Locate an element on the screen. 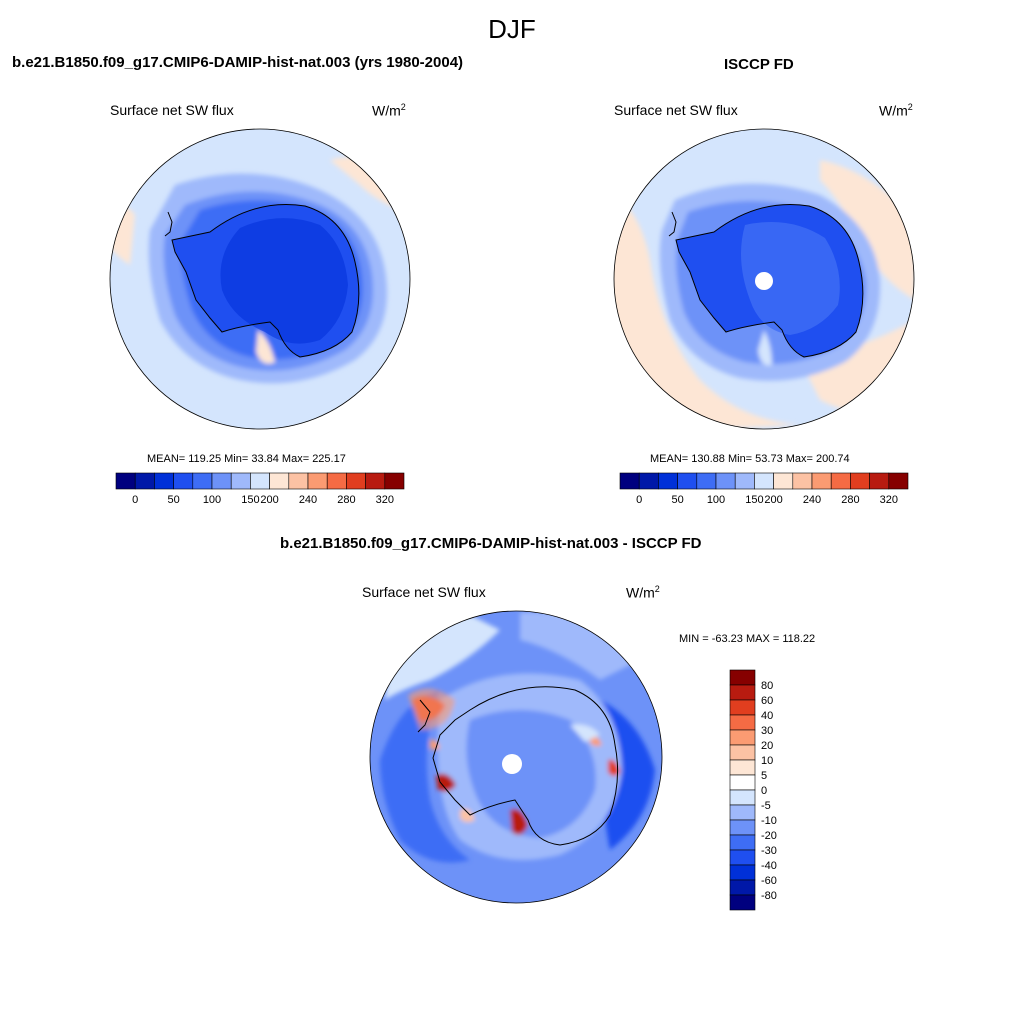 The height and width of the screenshot is (1024, 1024). colorbar-tick-label: -80 is located at coordinates (769, 896).